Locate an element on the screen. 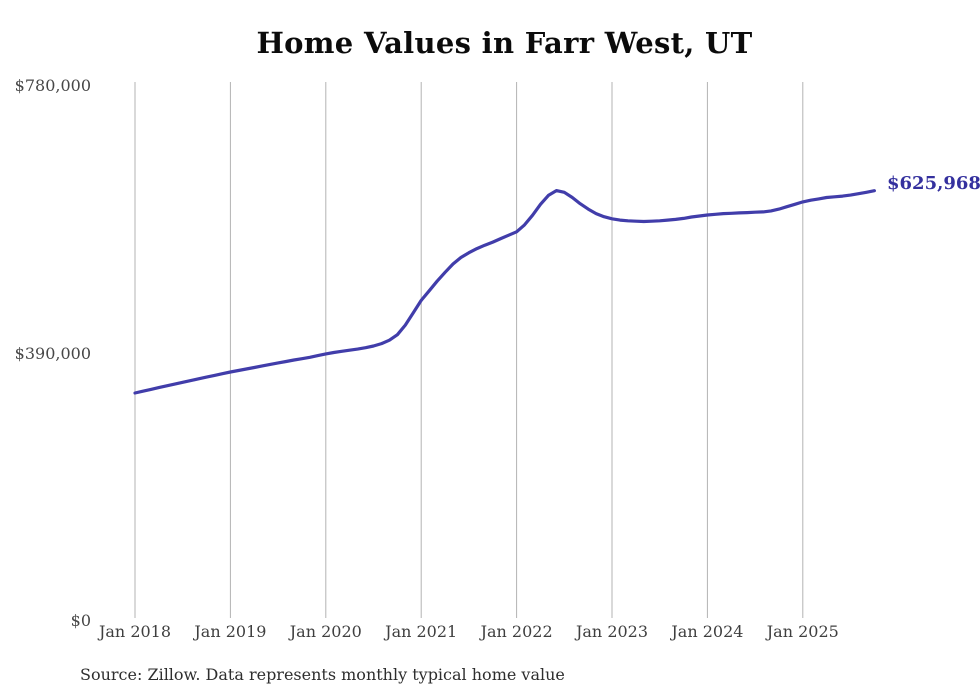  x-tick-label: Jan 2018 is located at coordinates (135, 631).